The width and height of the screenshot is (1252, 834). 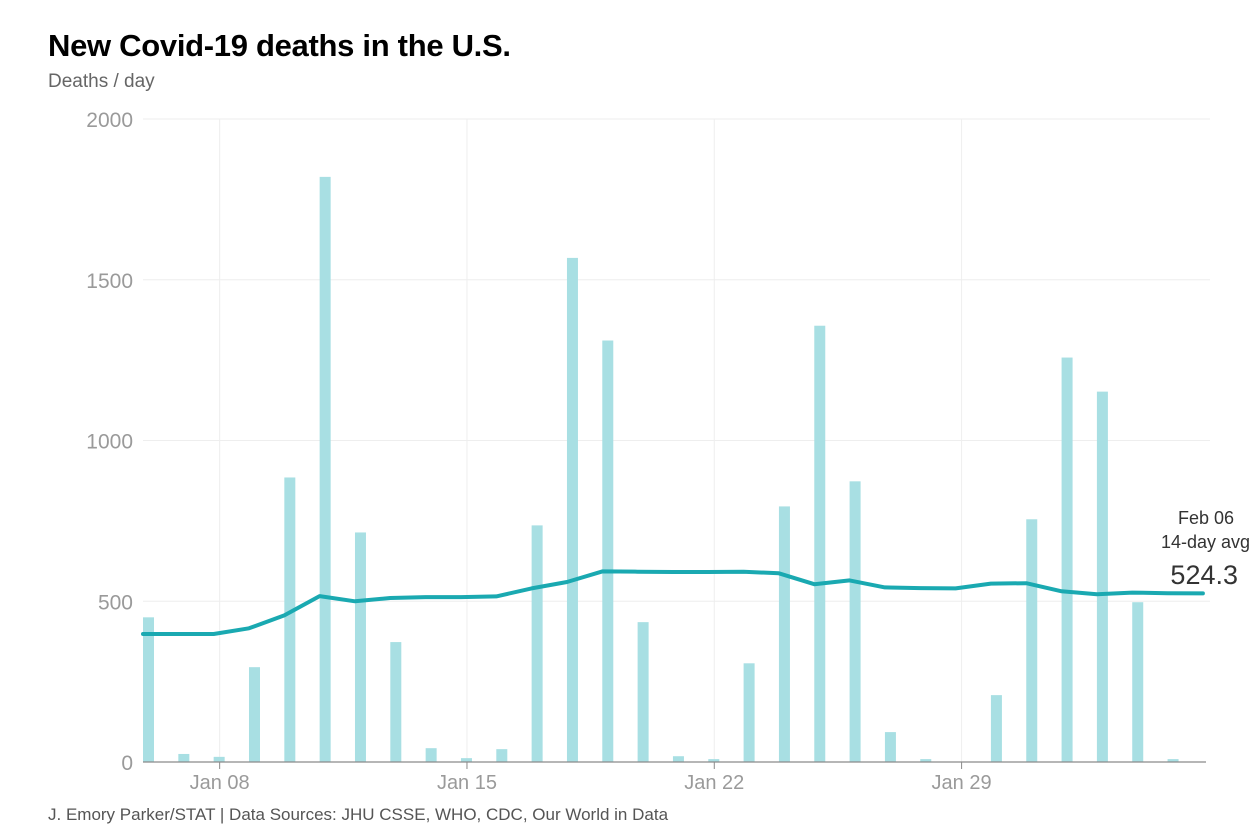 What do you see at coordinates (962, 783) in the screenshot?
I see `x-tick-label: Jan 29` at bounding box center [962, 783].